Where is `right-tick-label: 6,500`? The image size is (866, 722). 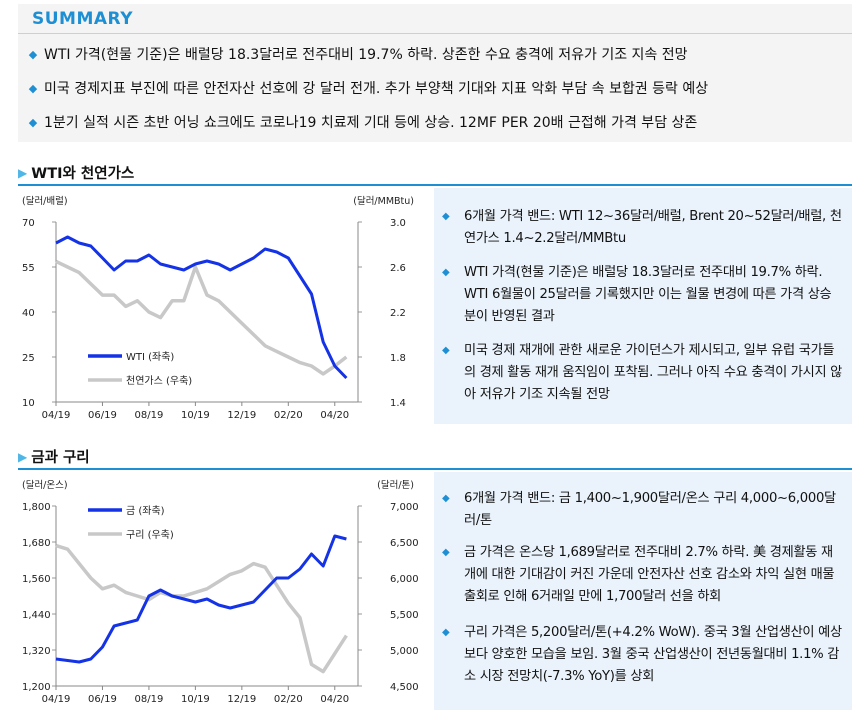
right-tick-label: 6,500 is located at coordinates (404, 543).